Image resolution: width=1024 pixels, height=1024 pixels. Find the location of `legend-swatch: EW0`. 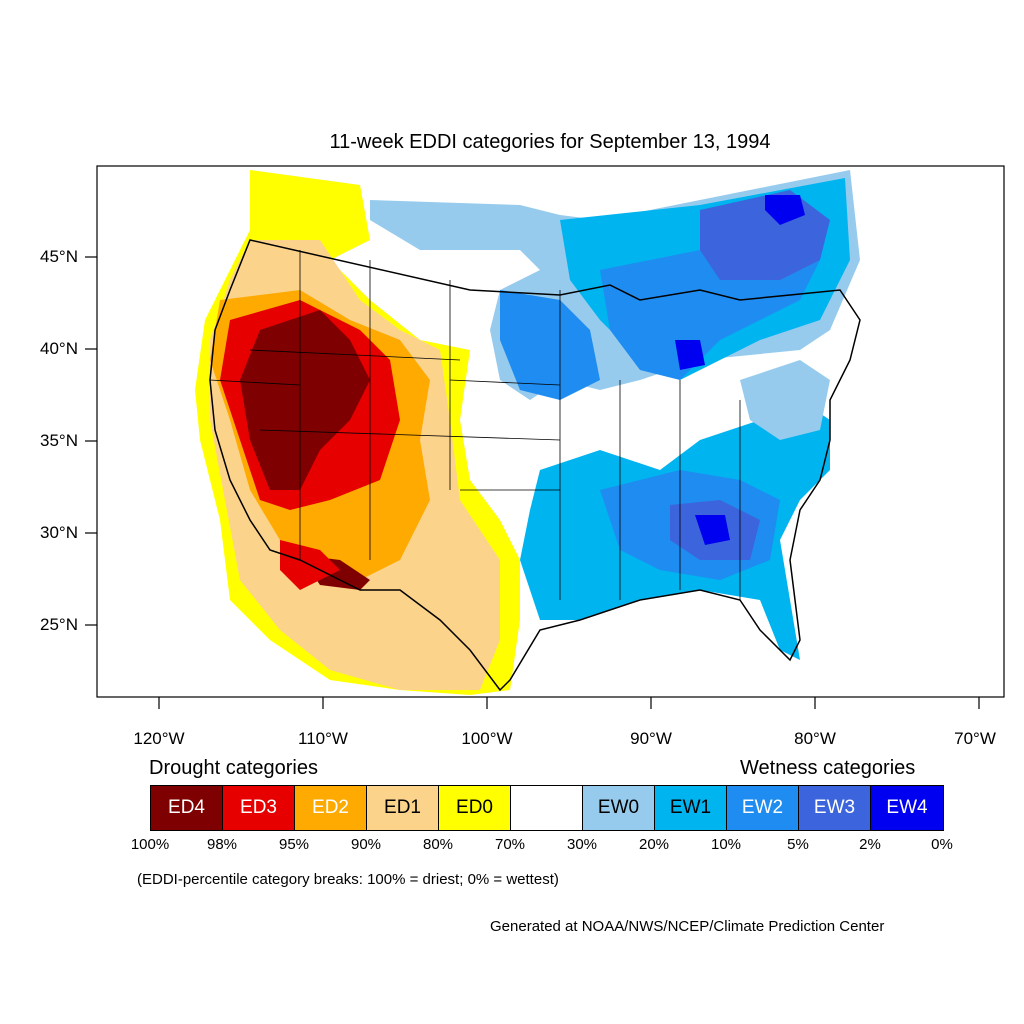

legend-swatch: EW0 is located at coordinates (619, 808).